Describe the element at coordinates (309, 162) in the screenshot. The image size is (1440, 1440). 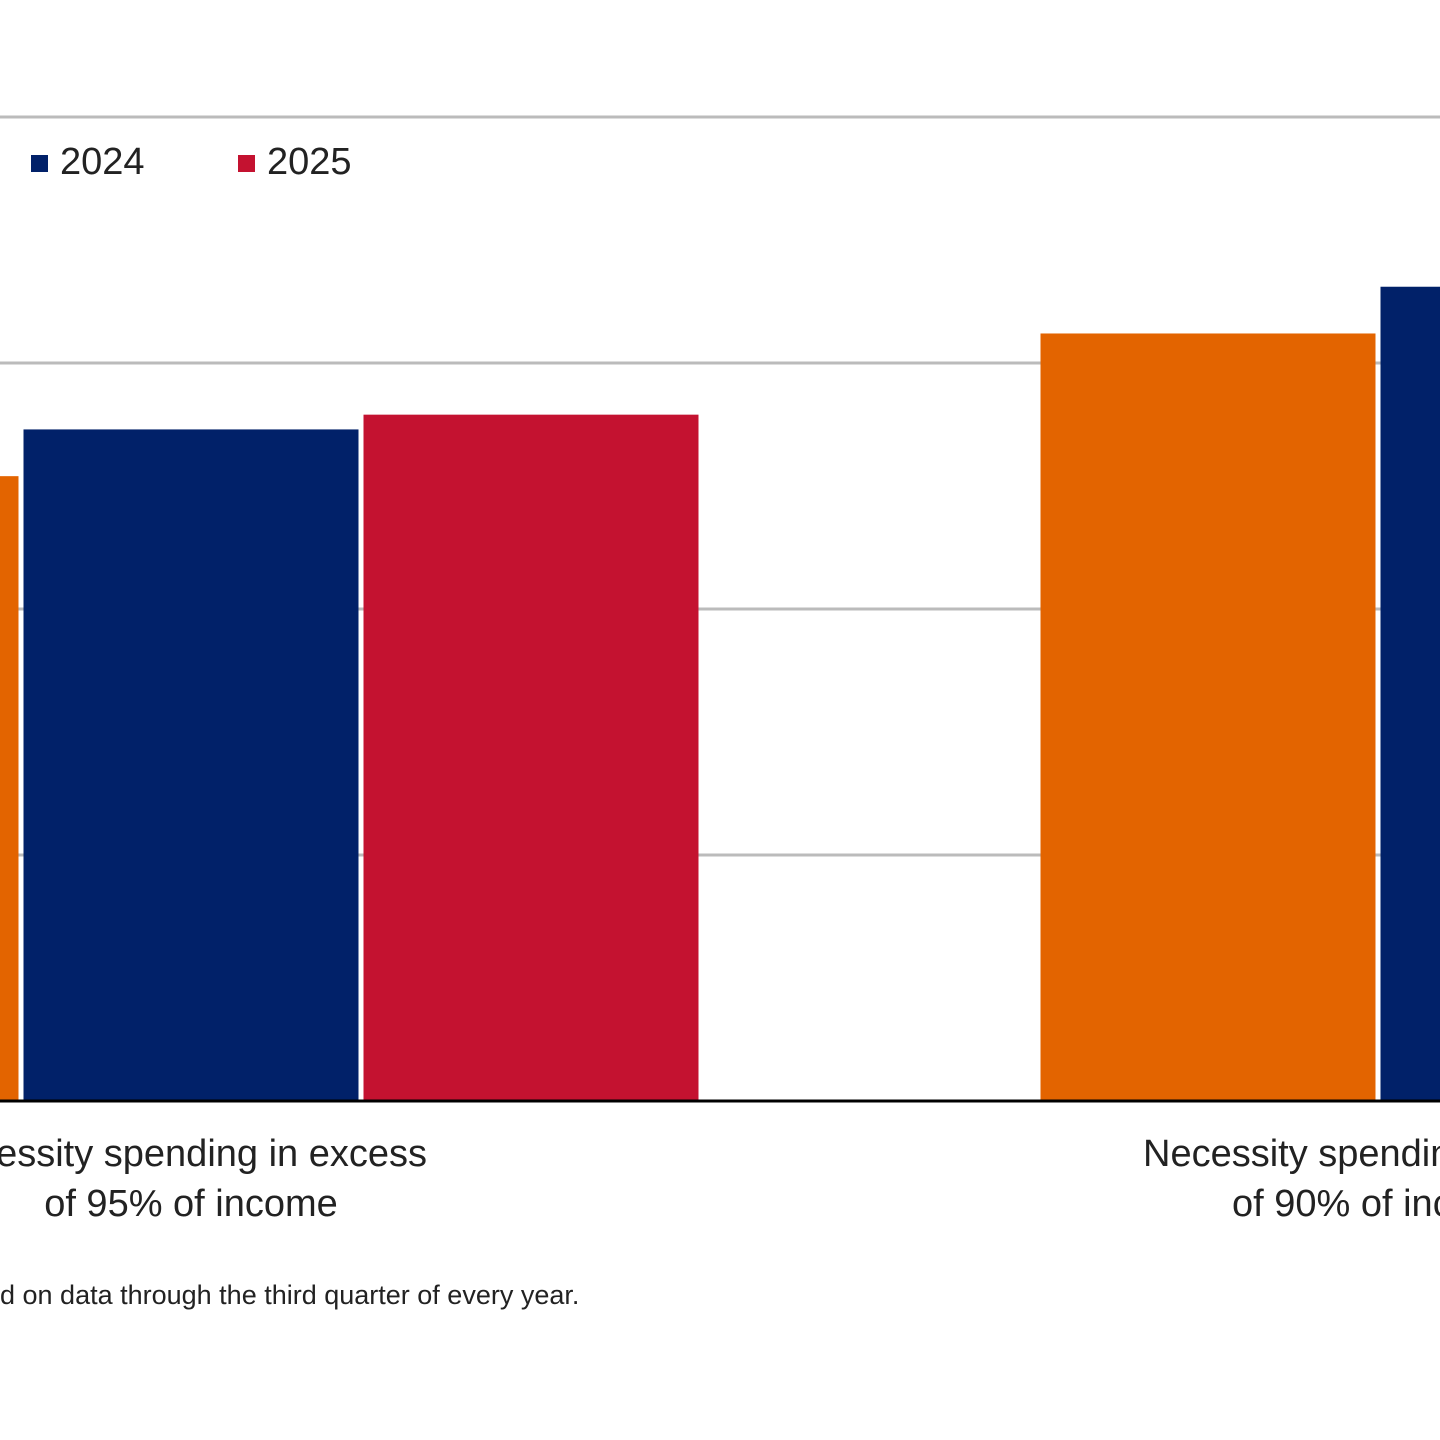
I see `legend-label: 2025` at that location.